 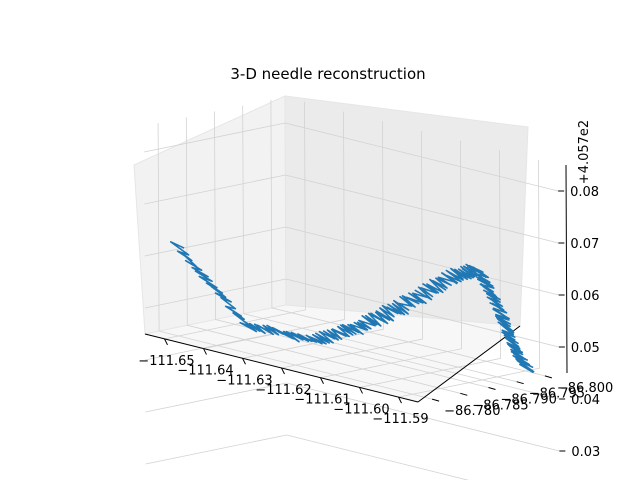 What do you see at coordinates (400, 419) in the screenshot?
I see `x-tick-label: −111.59` at bounding box center [400, 419].